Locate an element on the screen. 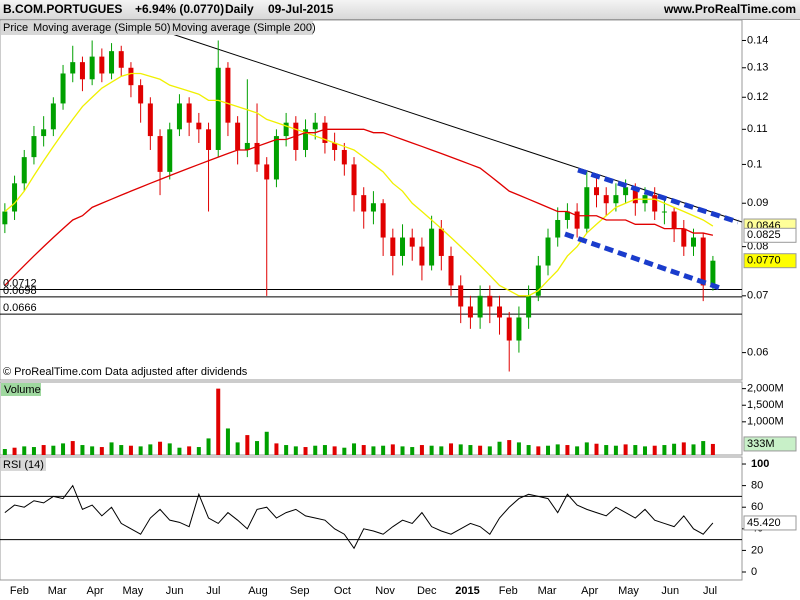 Image resolution: width=800 pixels, height=600 pixels. x-tick-label: Dec is located at coordinates (427, 591).